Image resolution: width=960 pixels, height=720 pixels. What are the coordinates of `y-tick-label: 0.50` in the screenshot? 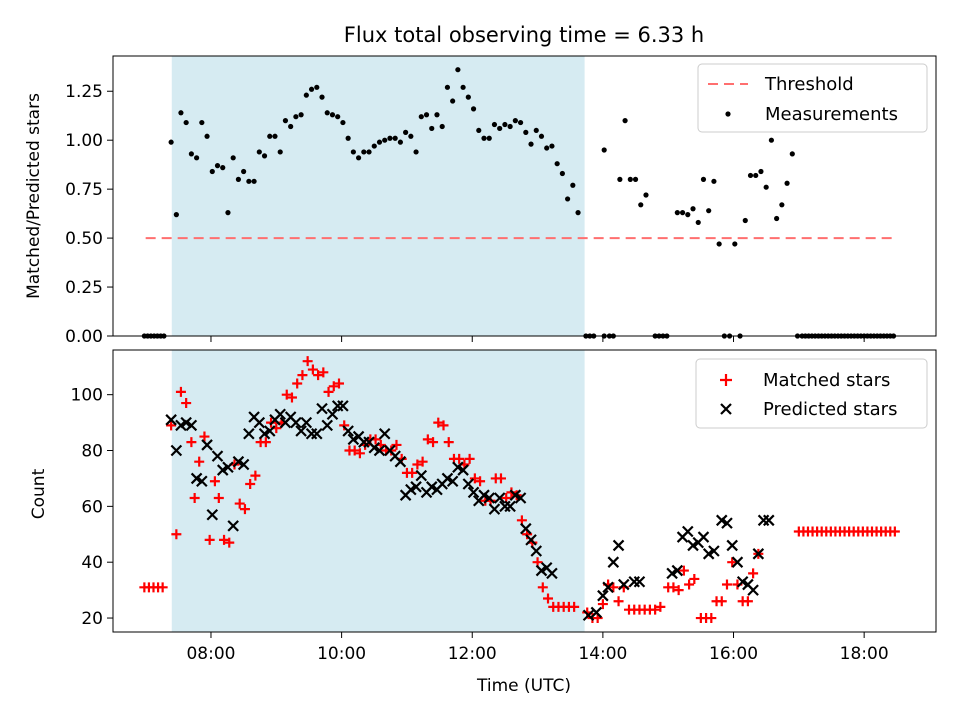 It's located at (84, 239).